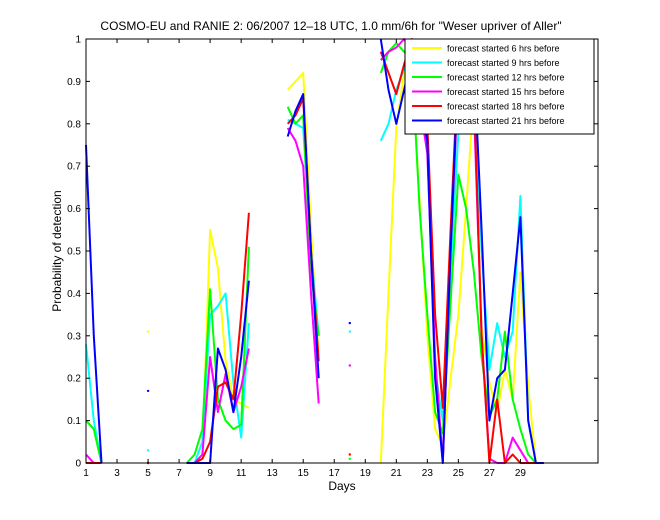  Describe the element at coordinates (304, 473) in the screenshot. I see `x-tick-label: 15` at that location.